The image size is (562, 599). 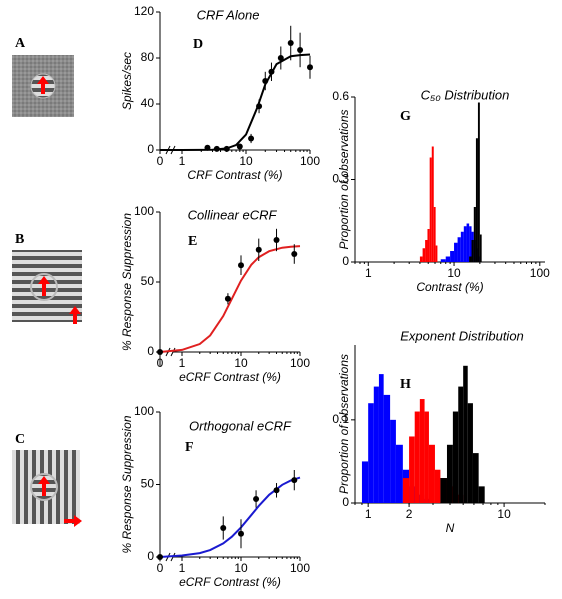 What do you see at coordinates (19, 239) in the screenshot?
I see `panel-letter: B` at bounding box center [19, 239].